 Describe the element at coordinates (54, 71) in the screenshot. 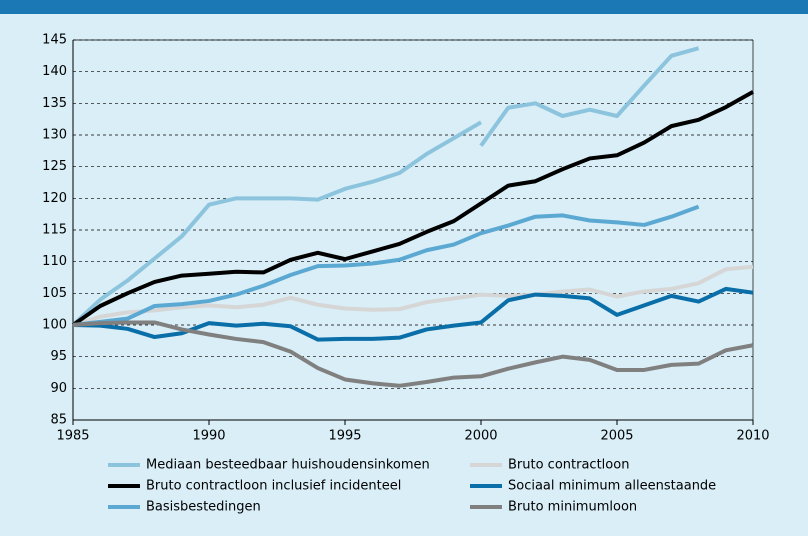

I see `y-tick-label: 140` at that location.